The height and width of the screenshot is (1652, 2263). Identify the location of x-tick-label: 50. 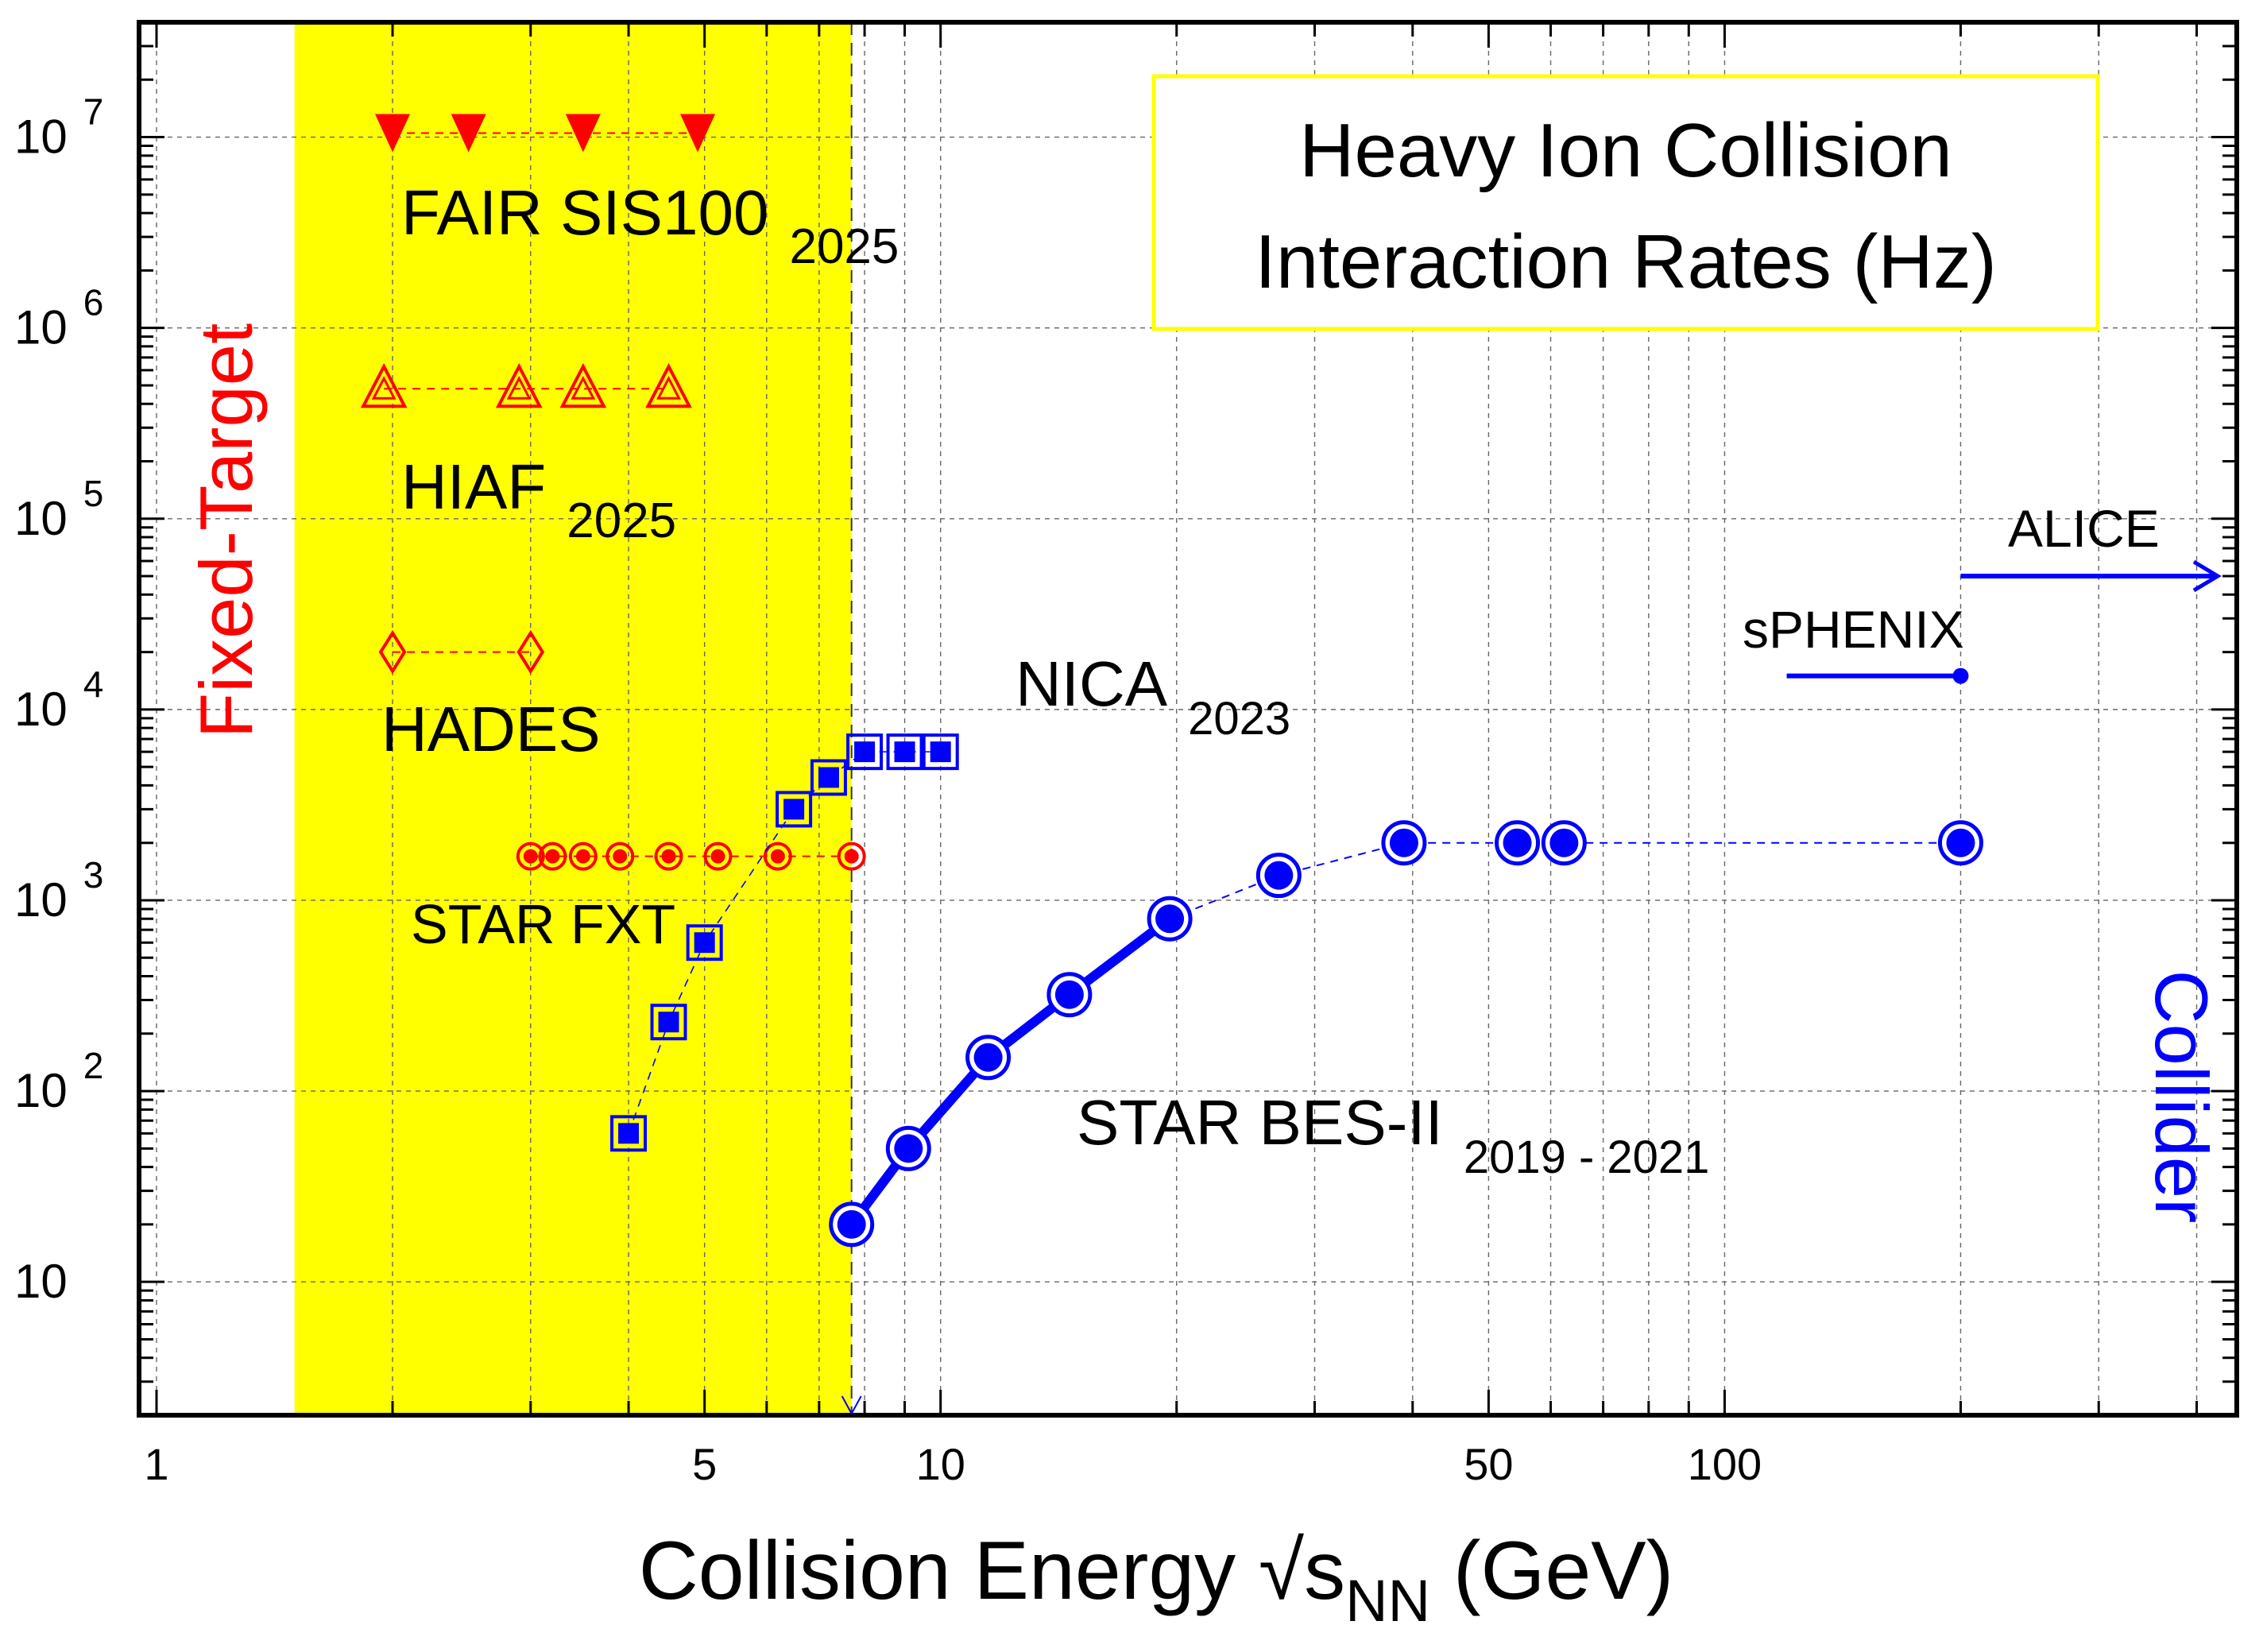
(1488, 1464).